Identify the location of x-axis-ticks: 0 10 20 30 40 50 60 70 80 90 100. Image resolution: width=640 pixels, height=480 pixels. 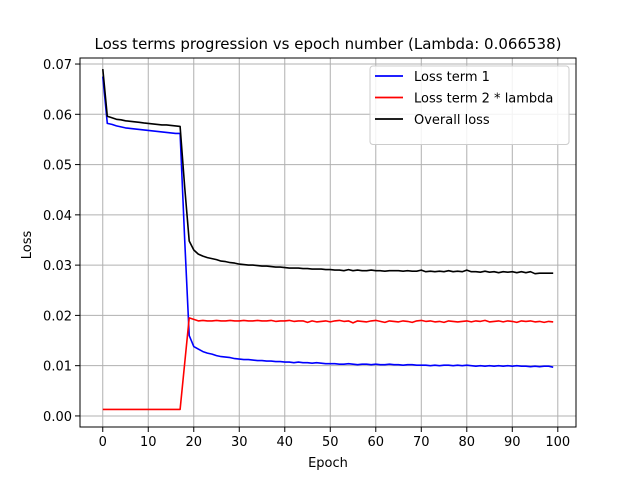
(334, 438).